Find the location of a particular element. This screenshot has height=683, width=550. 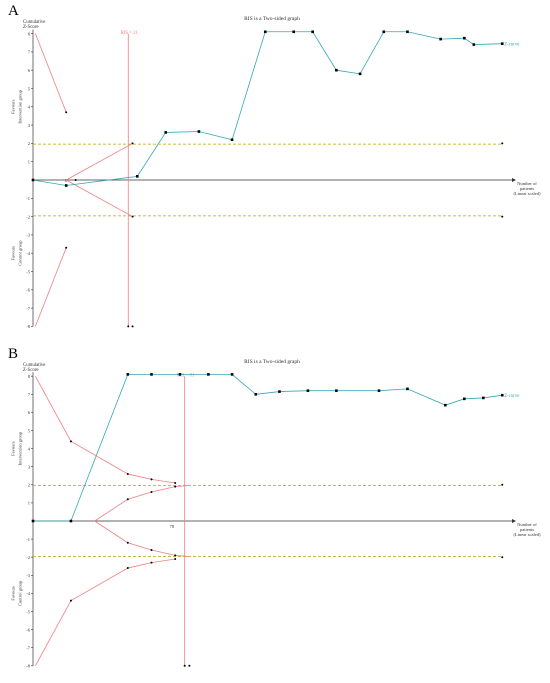

y-tick-label: -3 is located at coordinates (28, 235).